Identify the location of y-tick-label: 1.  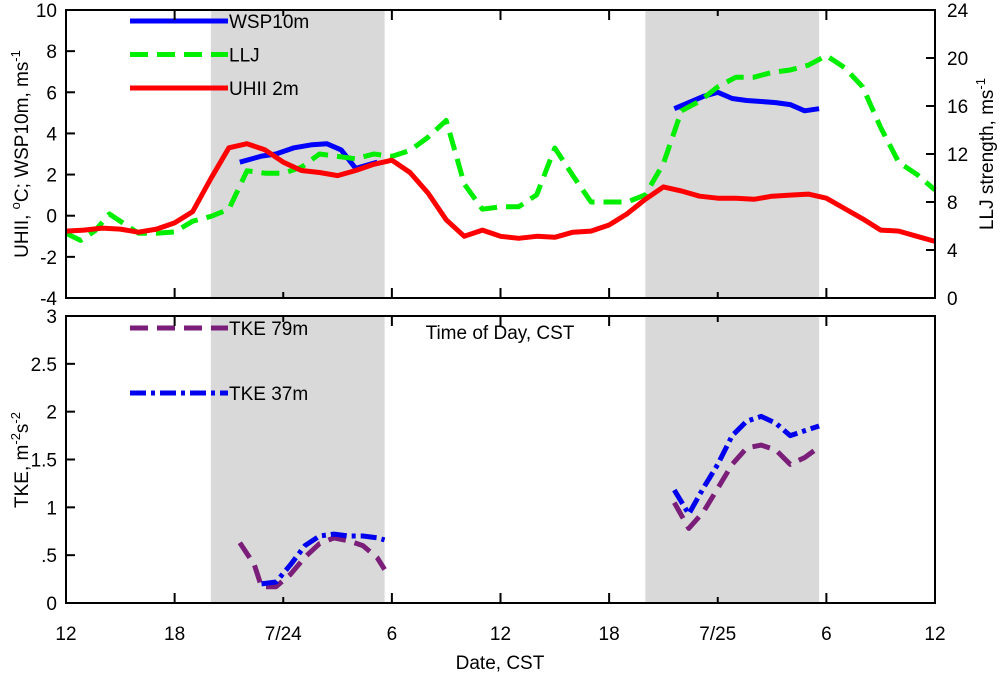
(51, 508).